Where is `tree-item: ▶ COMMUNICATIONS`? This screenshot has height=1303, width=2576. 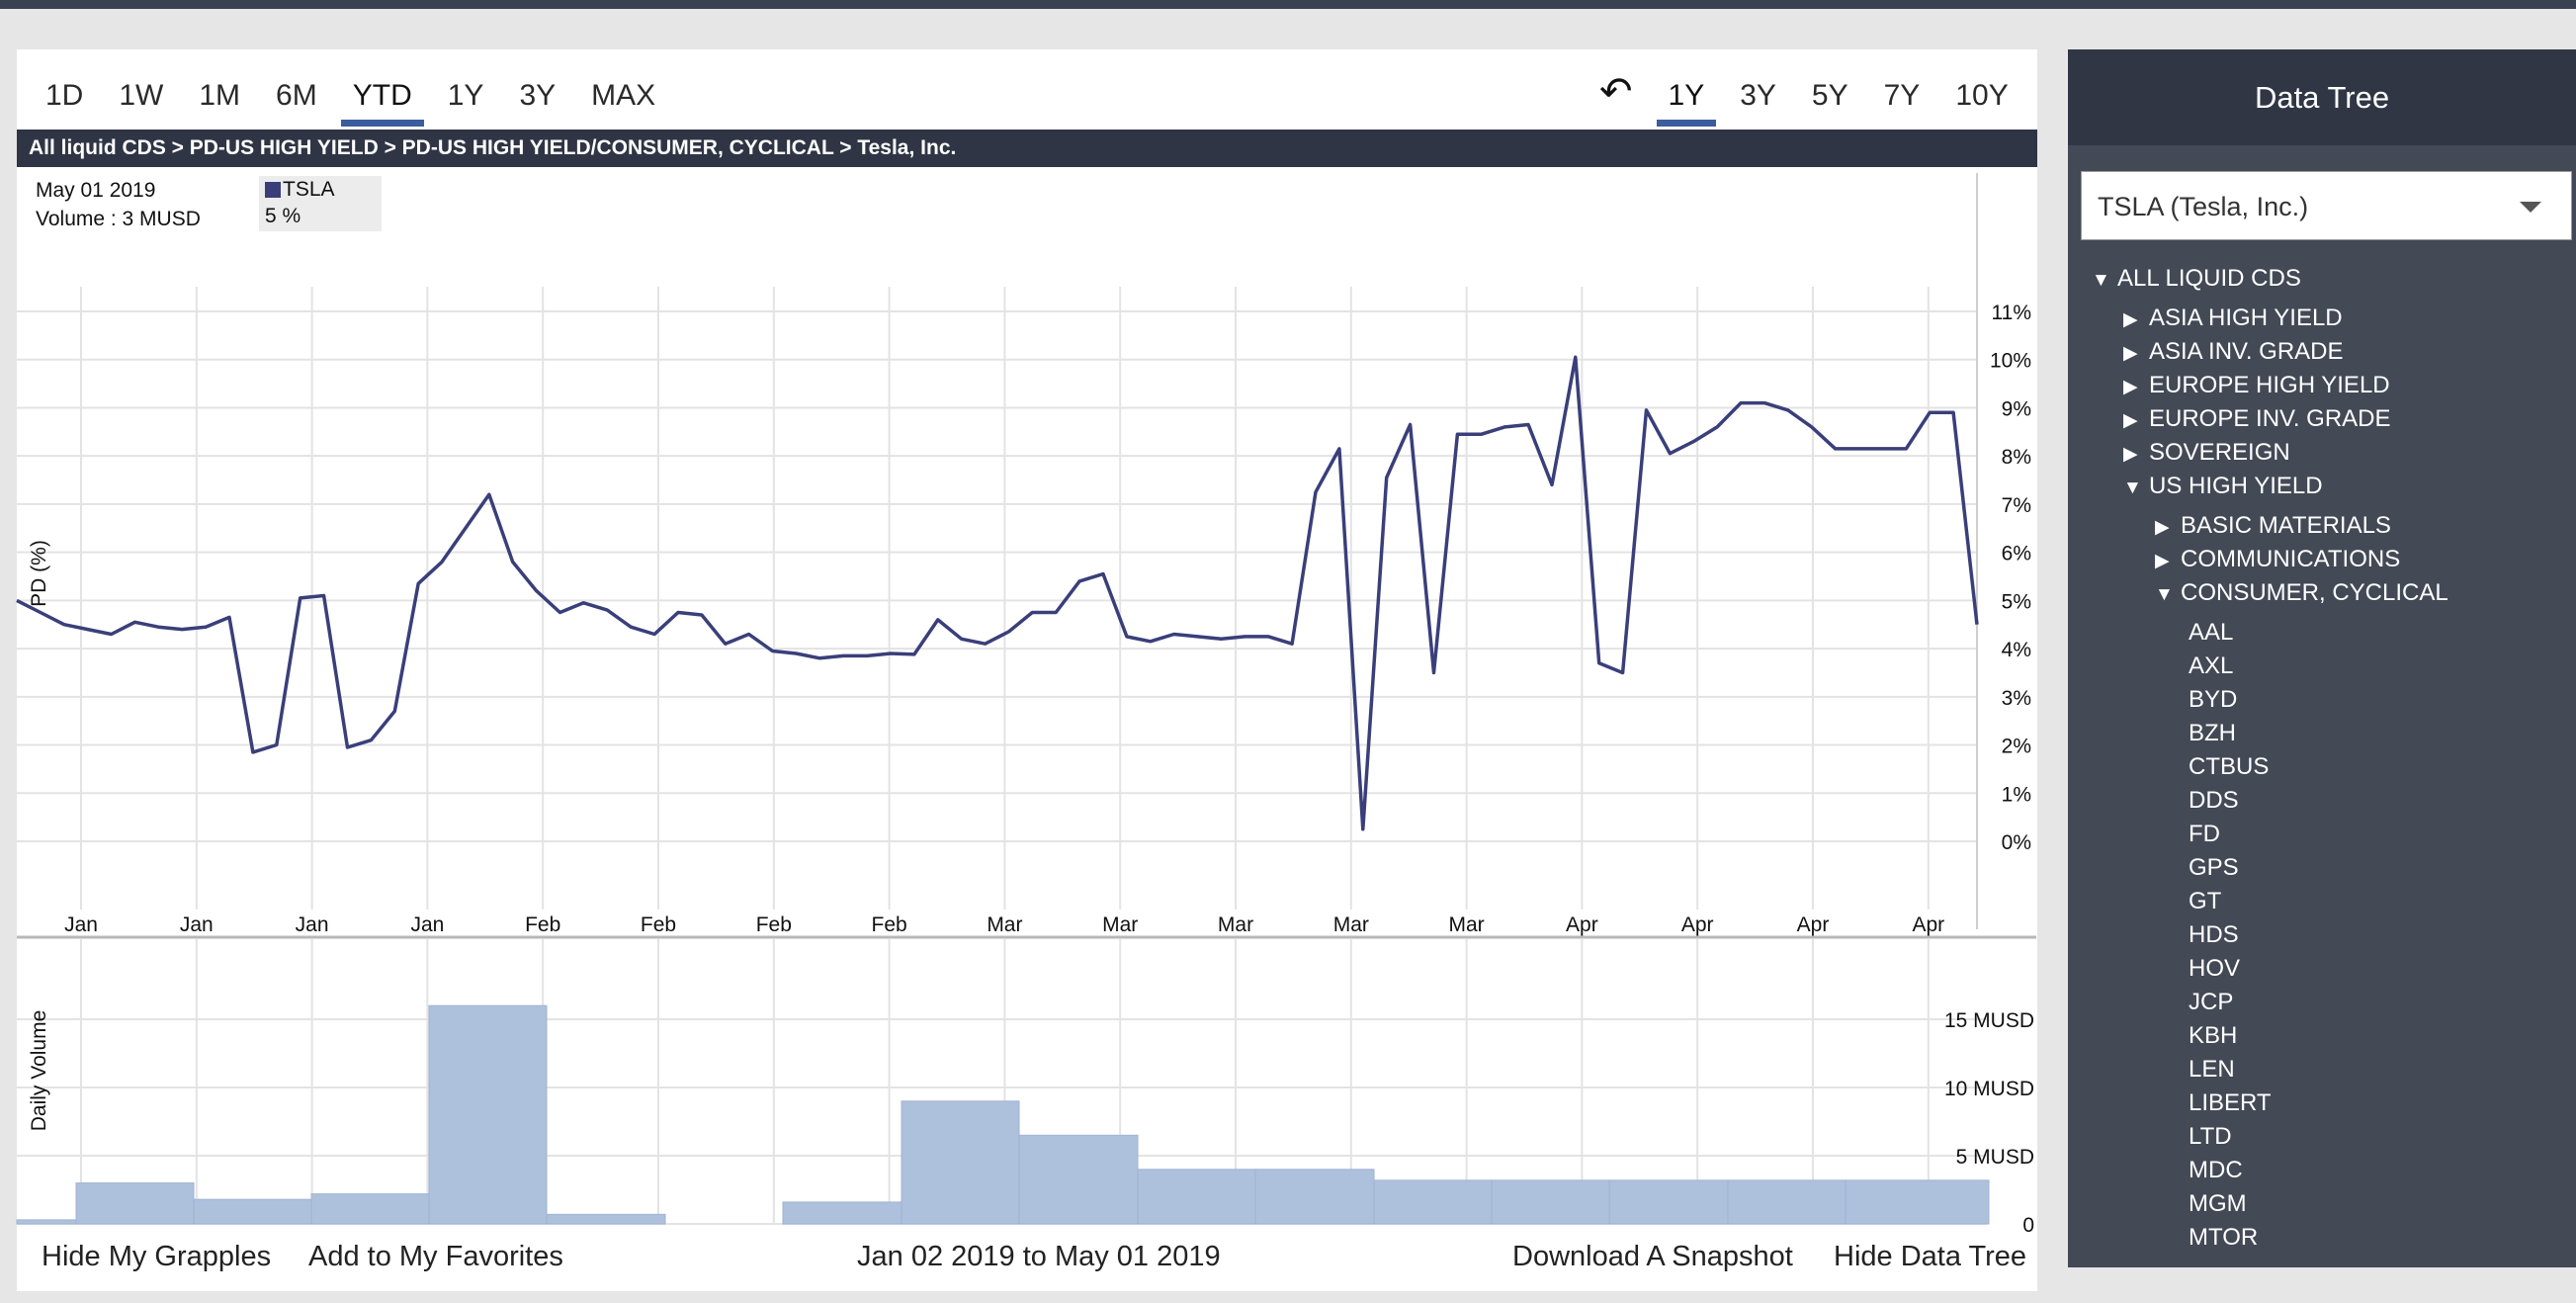
tree-item: ▶ COMMUNICATIONS is located at coordinates (2277, 559).